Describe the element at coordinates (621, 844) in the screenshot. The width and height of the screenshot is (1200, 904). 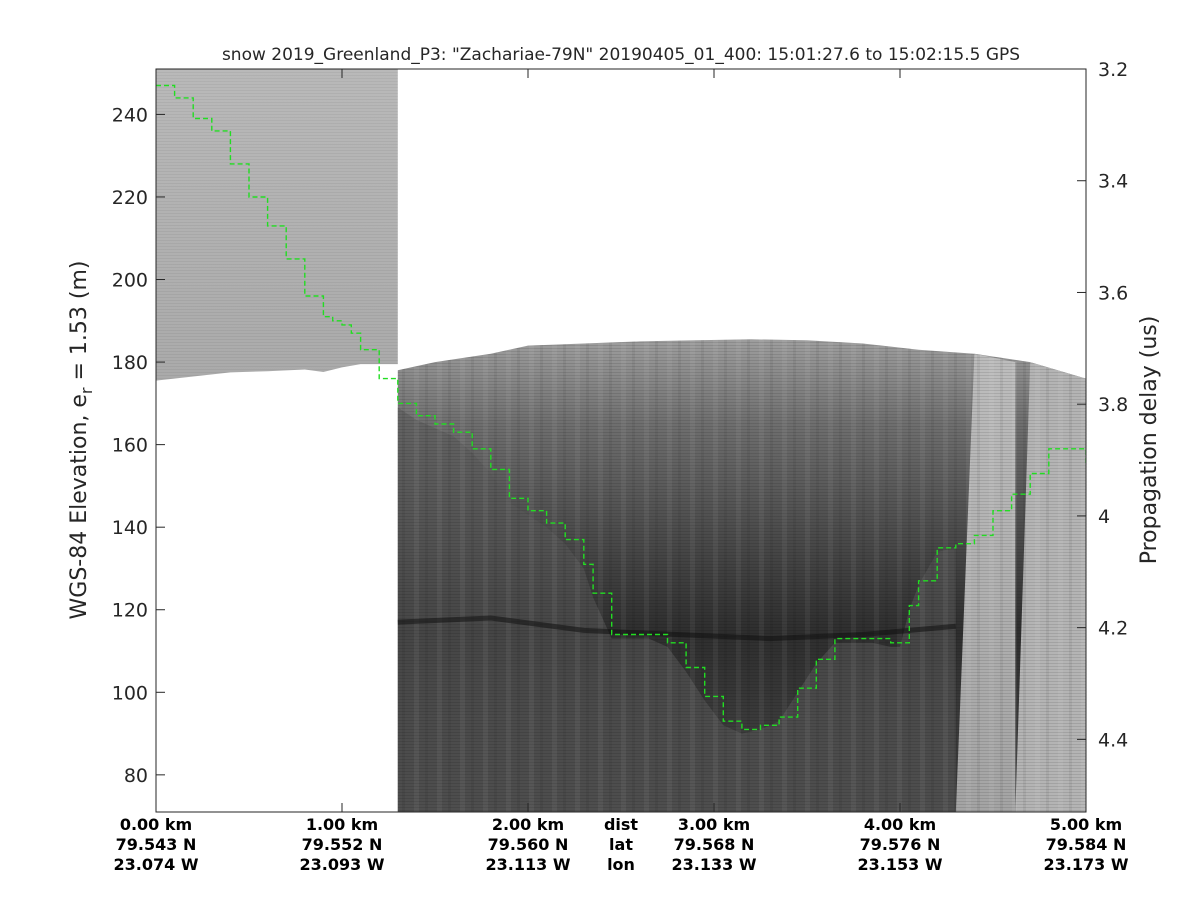
I see `row-label-lat: lat` at that location.